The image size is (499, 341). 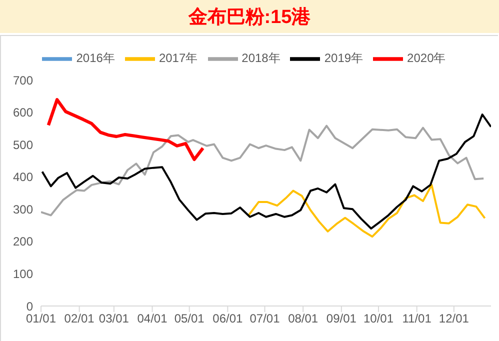 What do you see at coordinates (30, 306) in the screenshot?
I see `y-tick-label: 0` at bounding box center [30, 306].